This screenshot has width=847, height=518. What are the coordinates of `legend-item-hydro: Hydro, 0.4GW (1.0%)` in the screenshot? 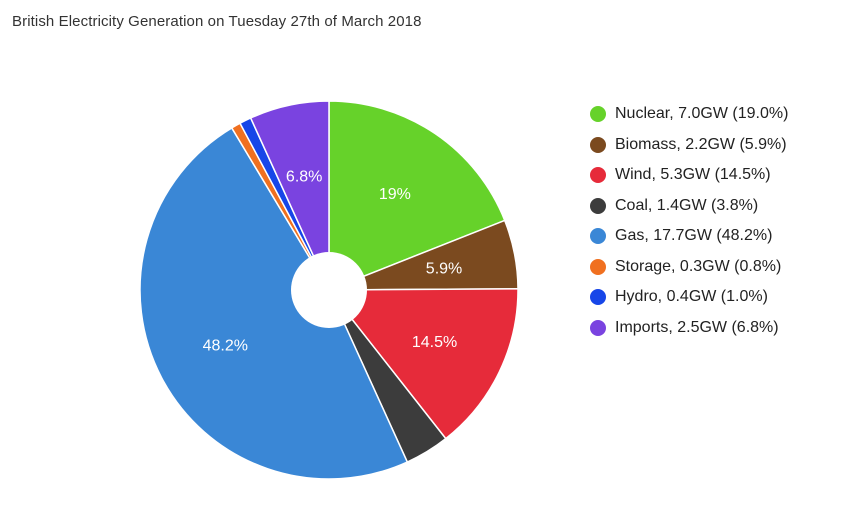 It's located at (689, 297).